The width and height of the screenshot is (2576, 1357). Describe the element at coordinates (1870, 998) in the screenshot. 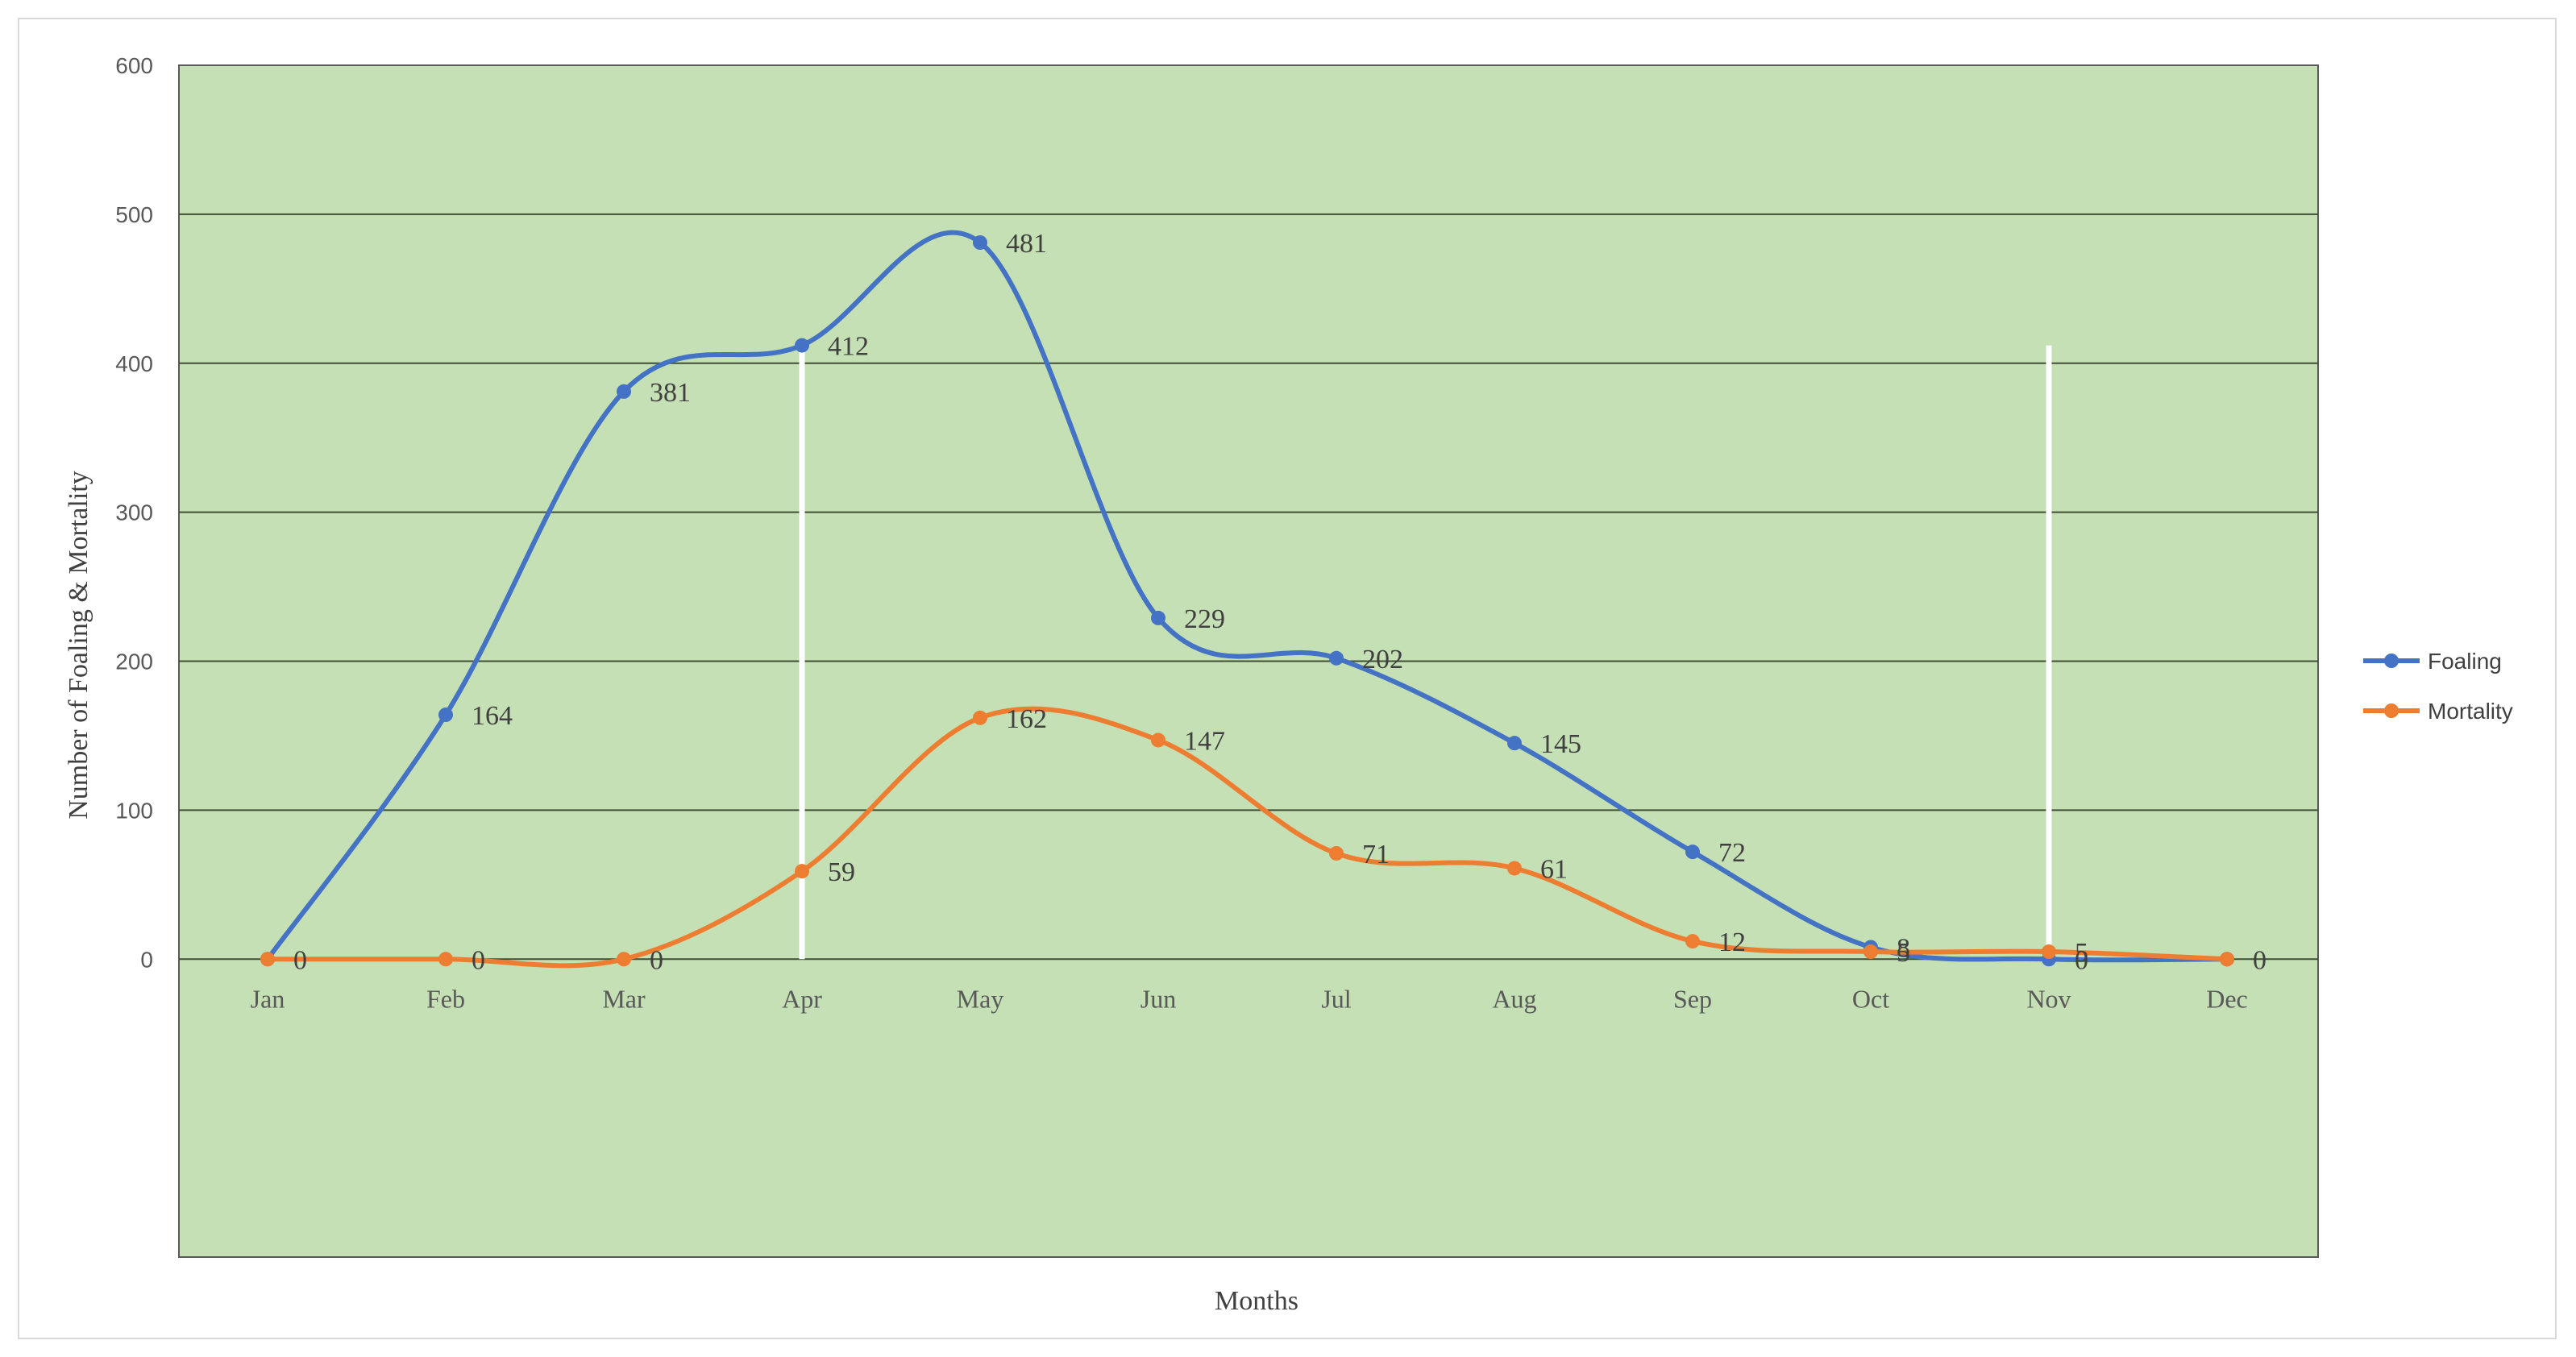

I see `x-tick-label: Oct` at that location.